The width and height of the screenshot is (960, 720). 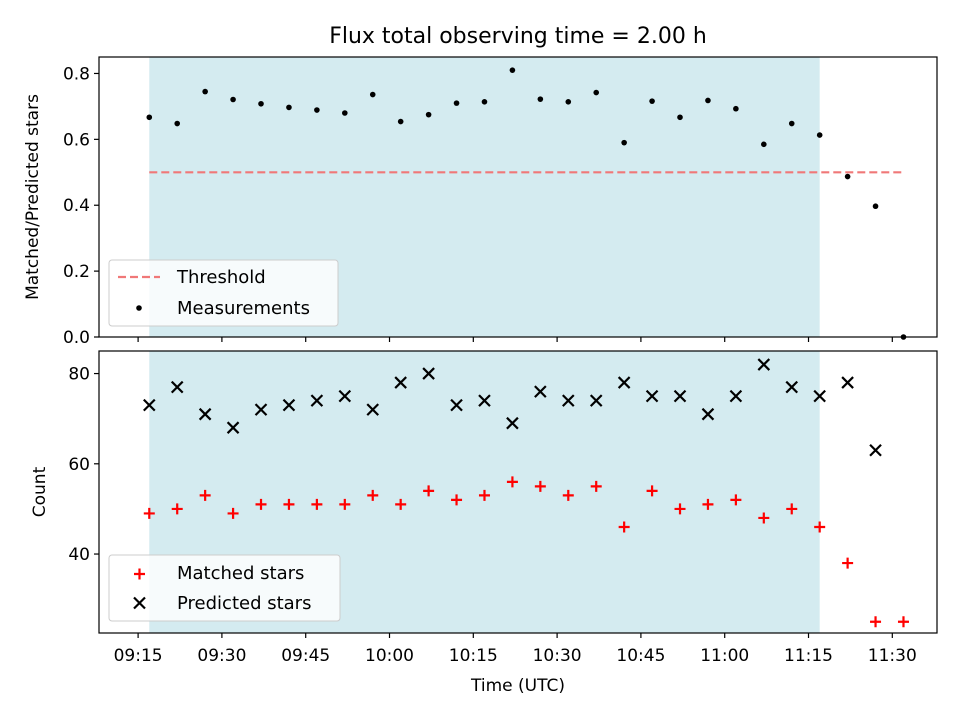 I want to click on ratio-y-ticks: 0.0 0.2 0.4 0.6 0.8, so click(x=81, y=206).